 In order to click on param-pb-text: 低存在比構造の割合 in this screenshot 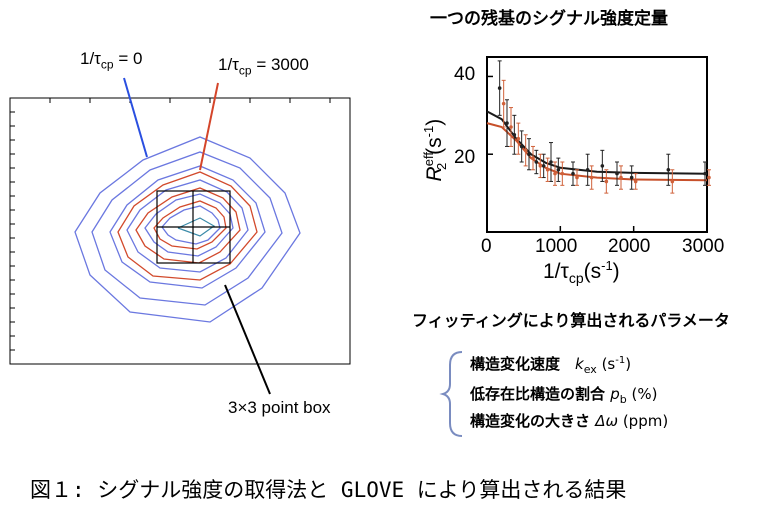, I will do `click(540, 394)`.